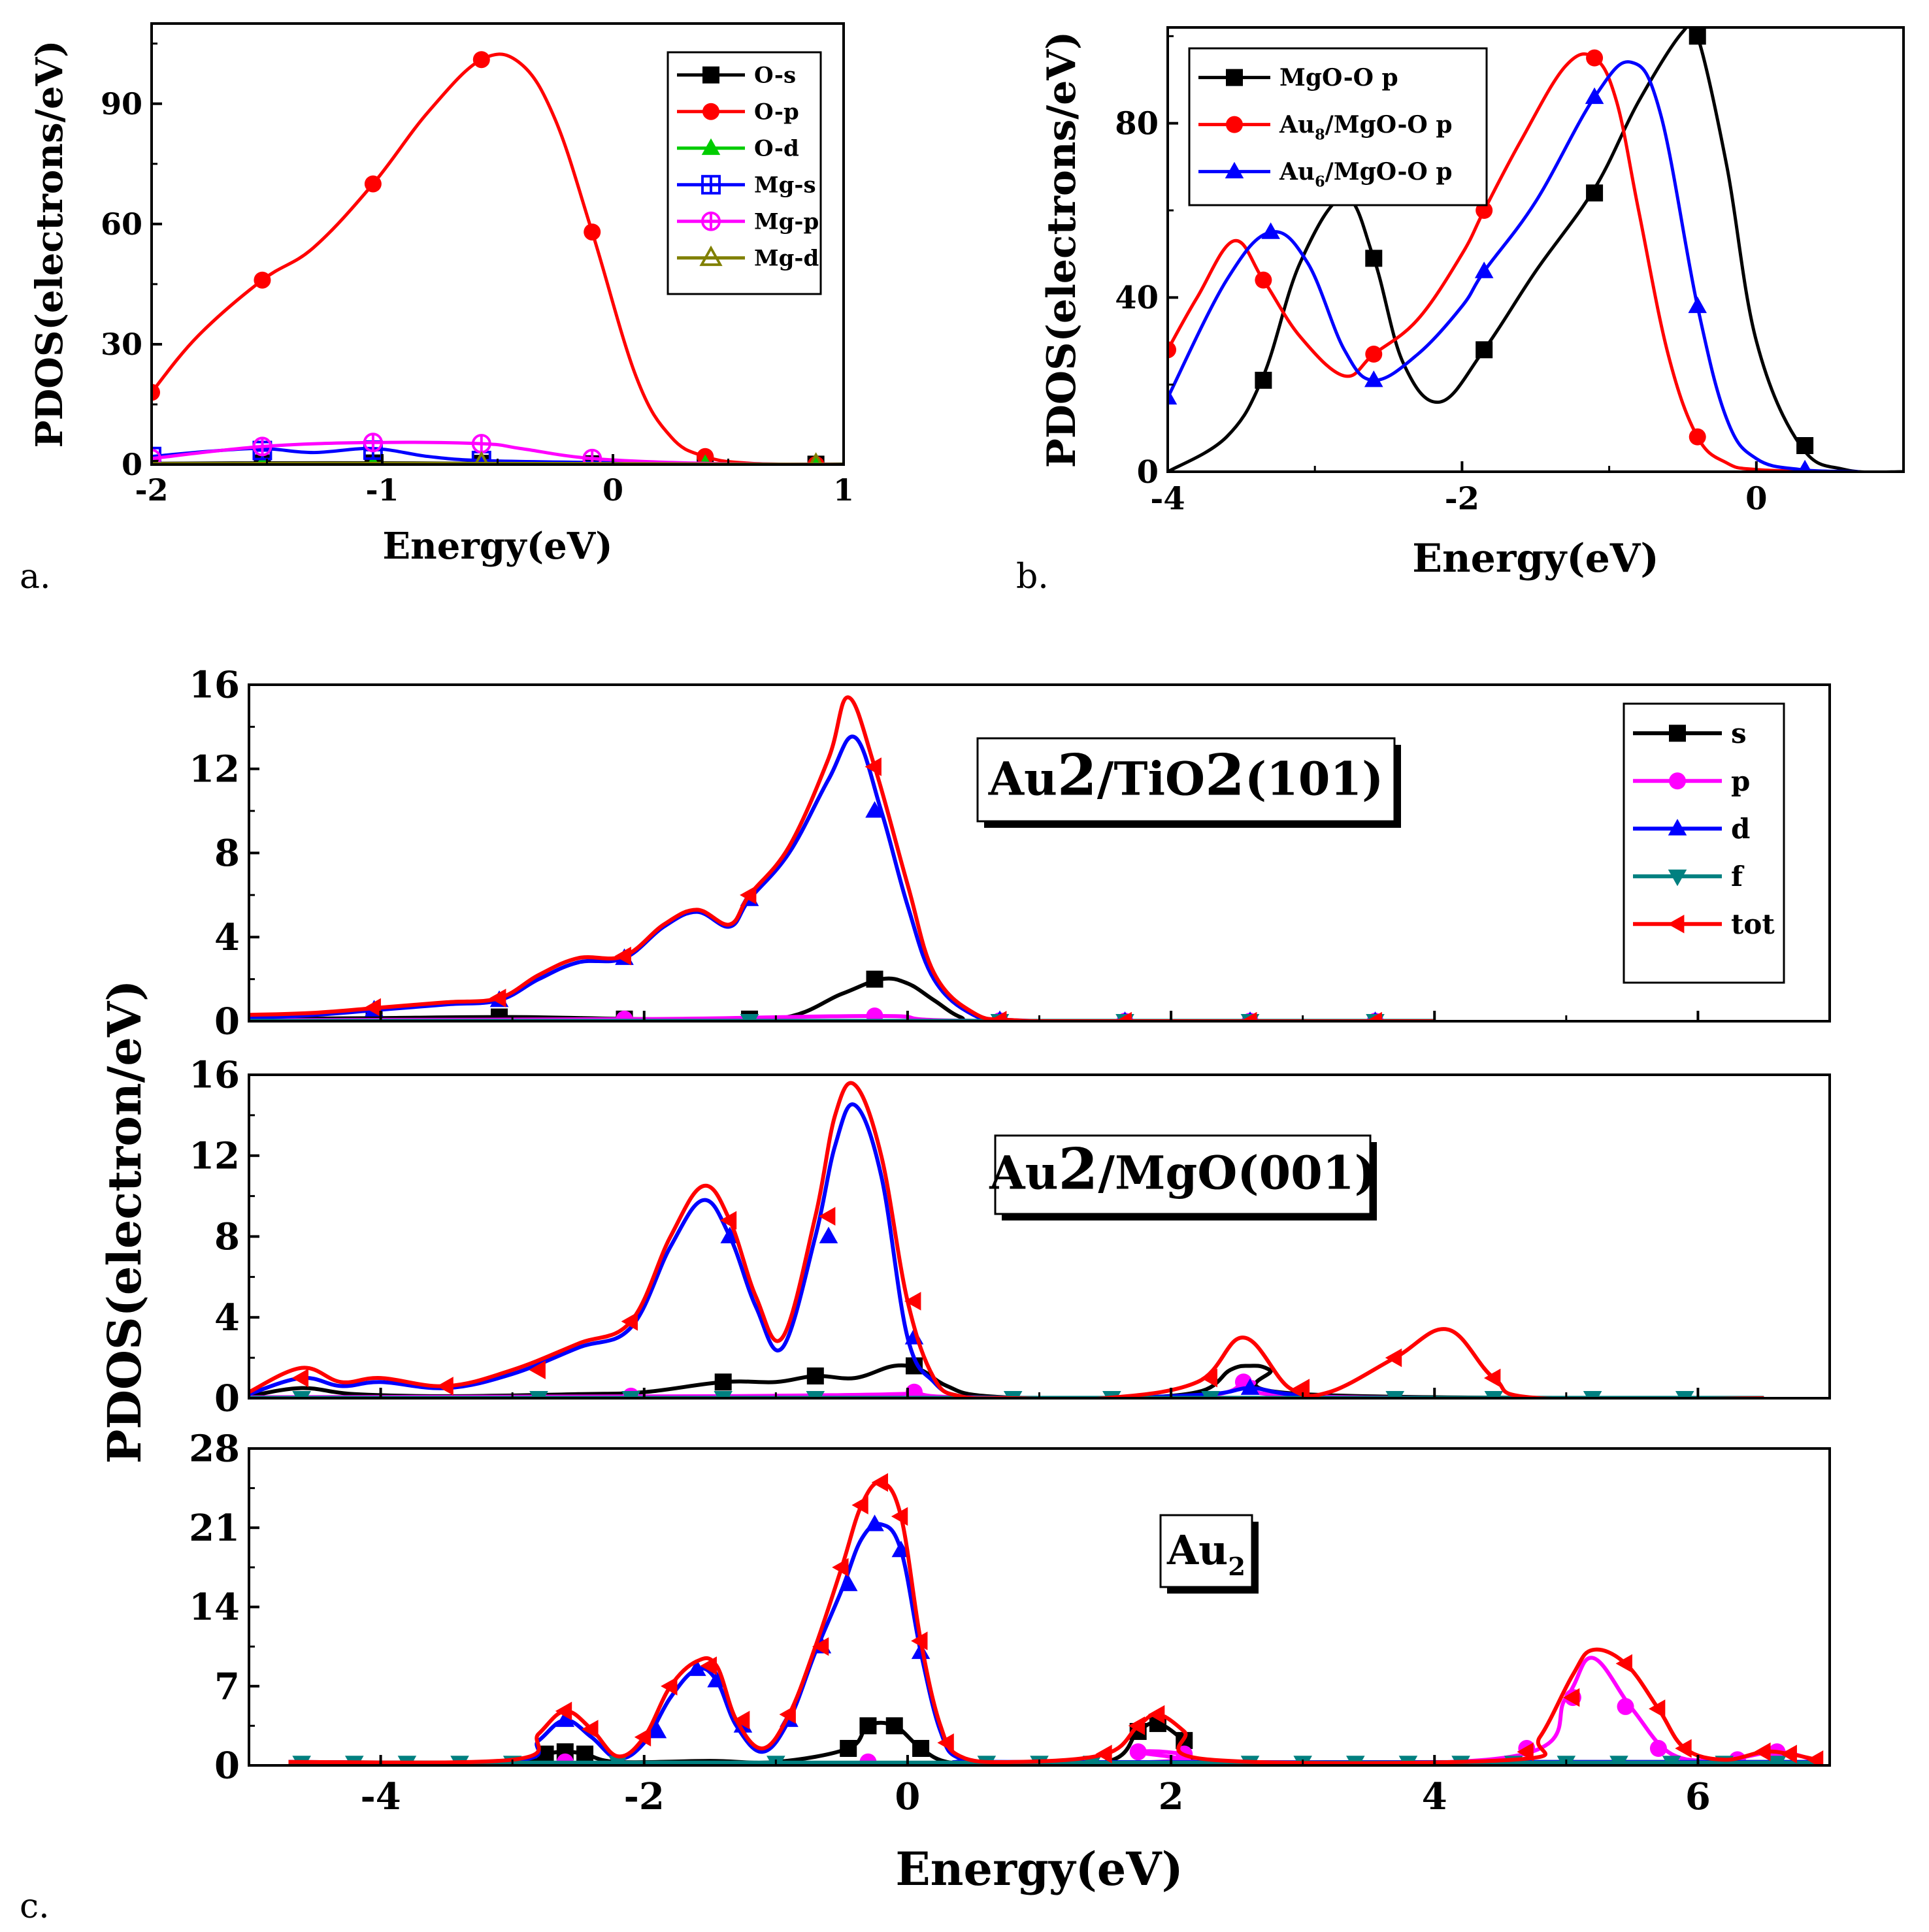 The image size is (1929, 1932). Describe the element at coordinates (124, 1222) in the screenshot. I see `y-axis-label: PDOS(electron/eV)` at that location.